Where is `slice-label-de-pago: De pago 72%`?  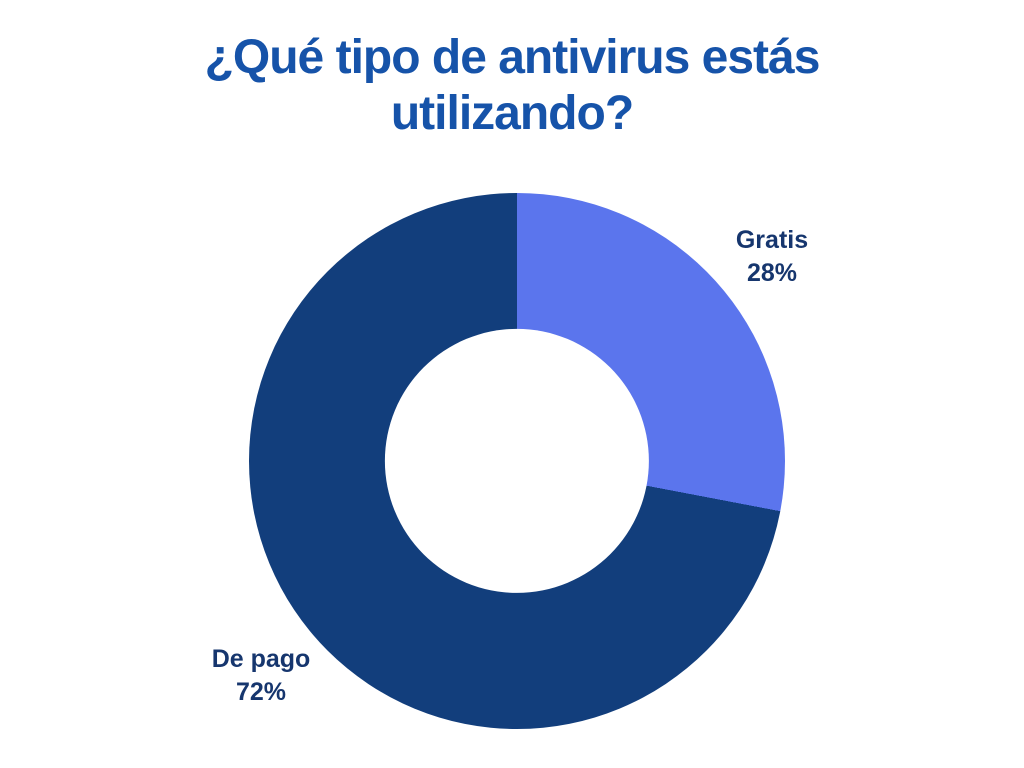
slice-label-de-pago: De pago 72% is located at coordinates (261, 676).